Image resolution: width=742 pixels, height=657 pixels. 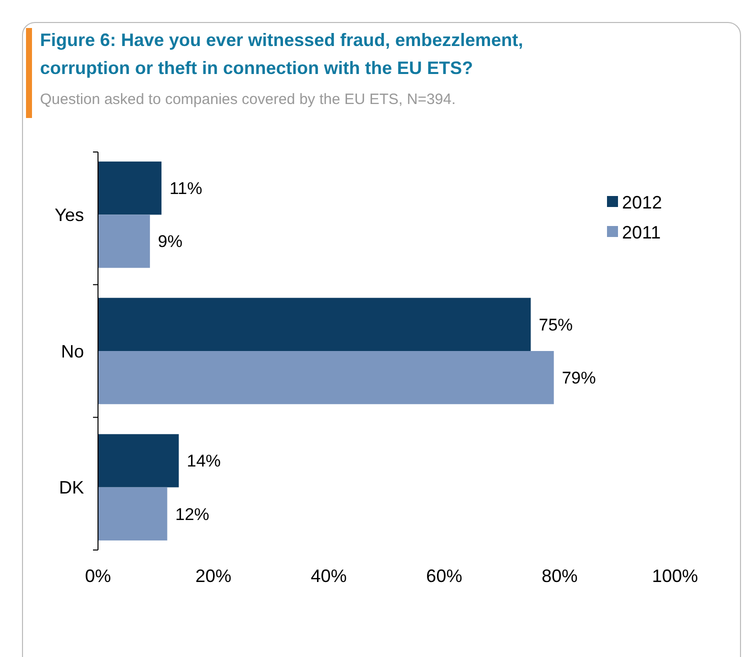 What do you see at coordinates (282, 54) in the screenshot?
I see `chart-title: Figure 6: Have you ever witnessed fraud, embezzlement, corruption or theft in connection with the EU ETS?` at bounding box center [282, 54].